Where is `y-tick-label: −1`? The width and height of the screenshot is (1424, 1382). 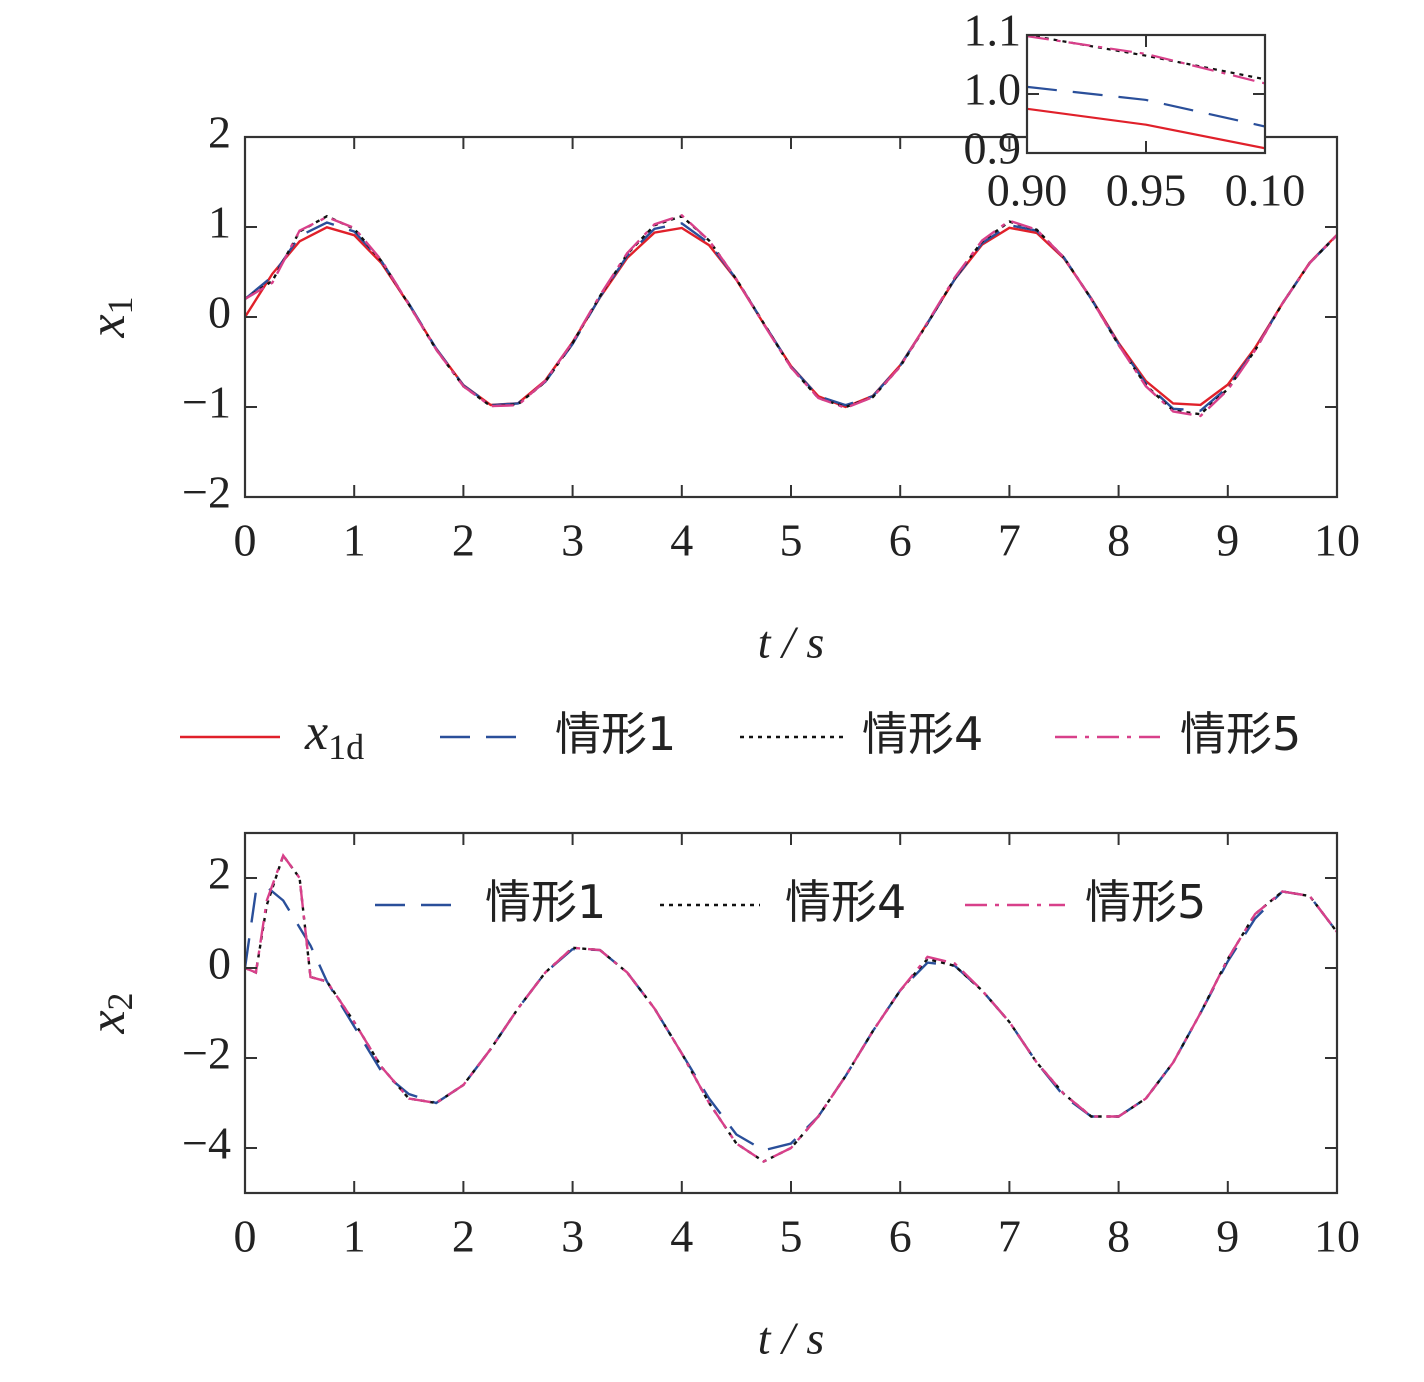
y-tick-label: −1 is located at coordinates (206, 402).